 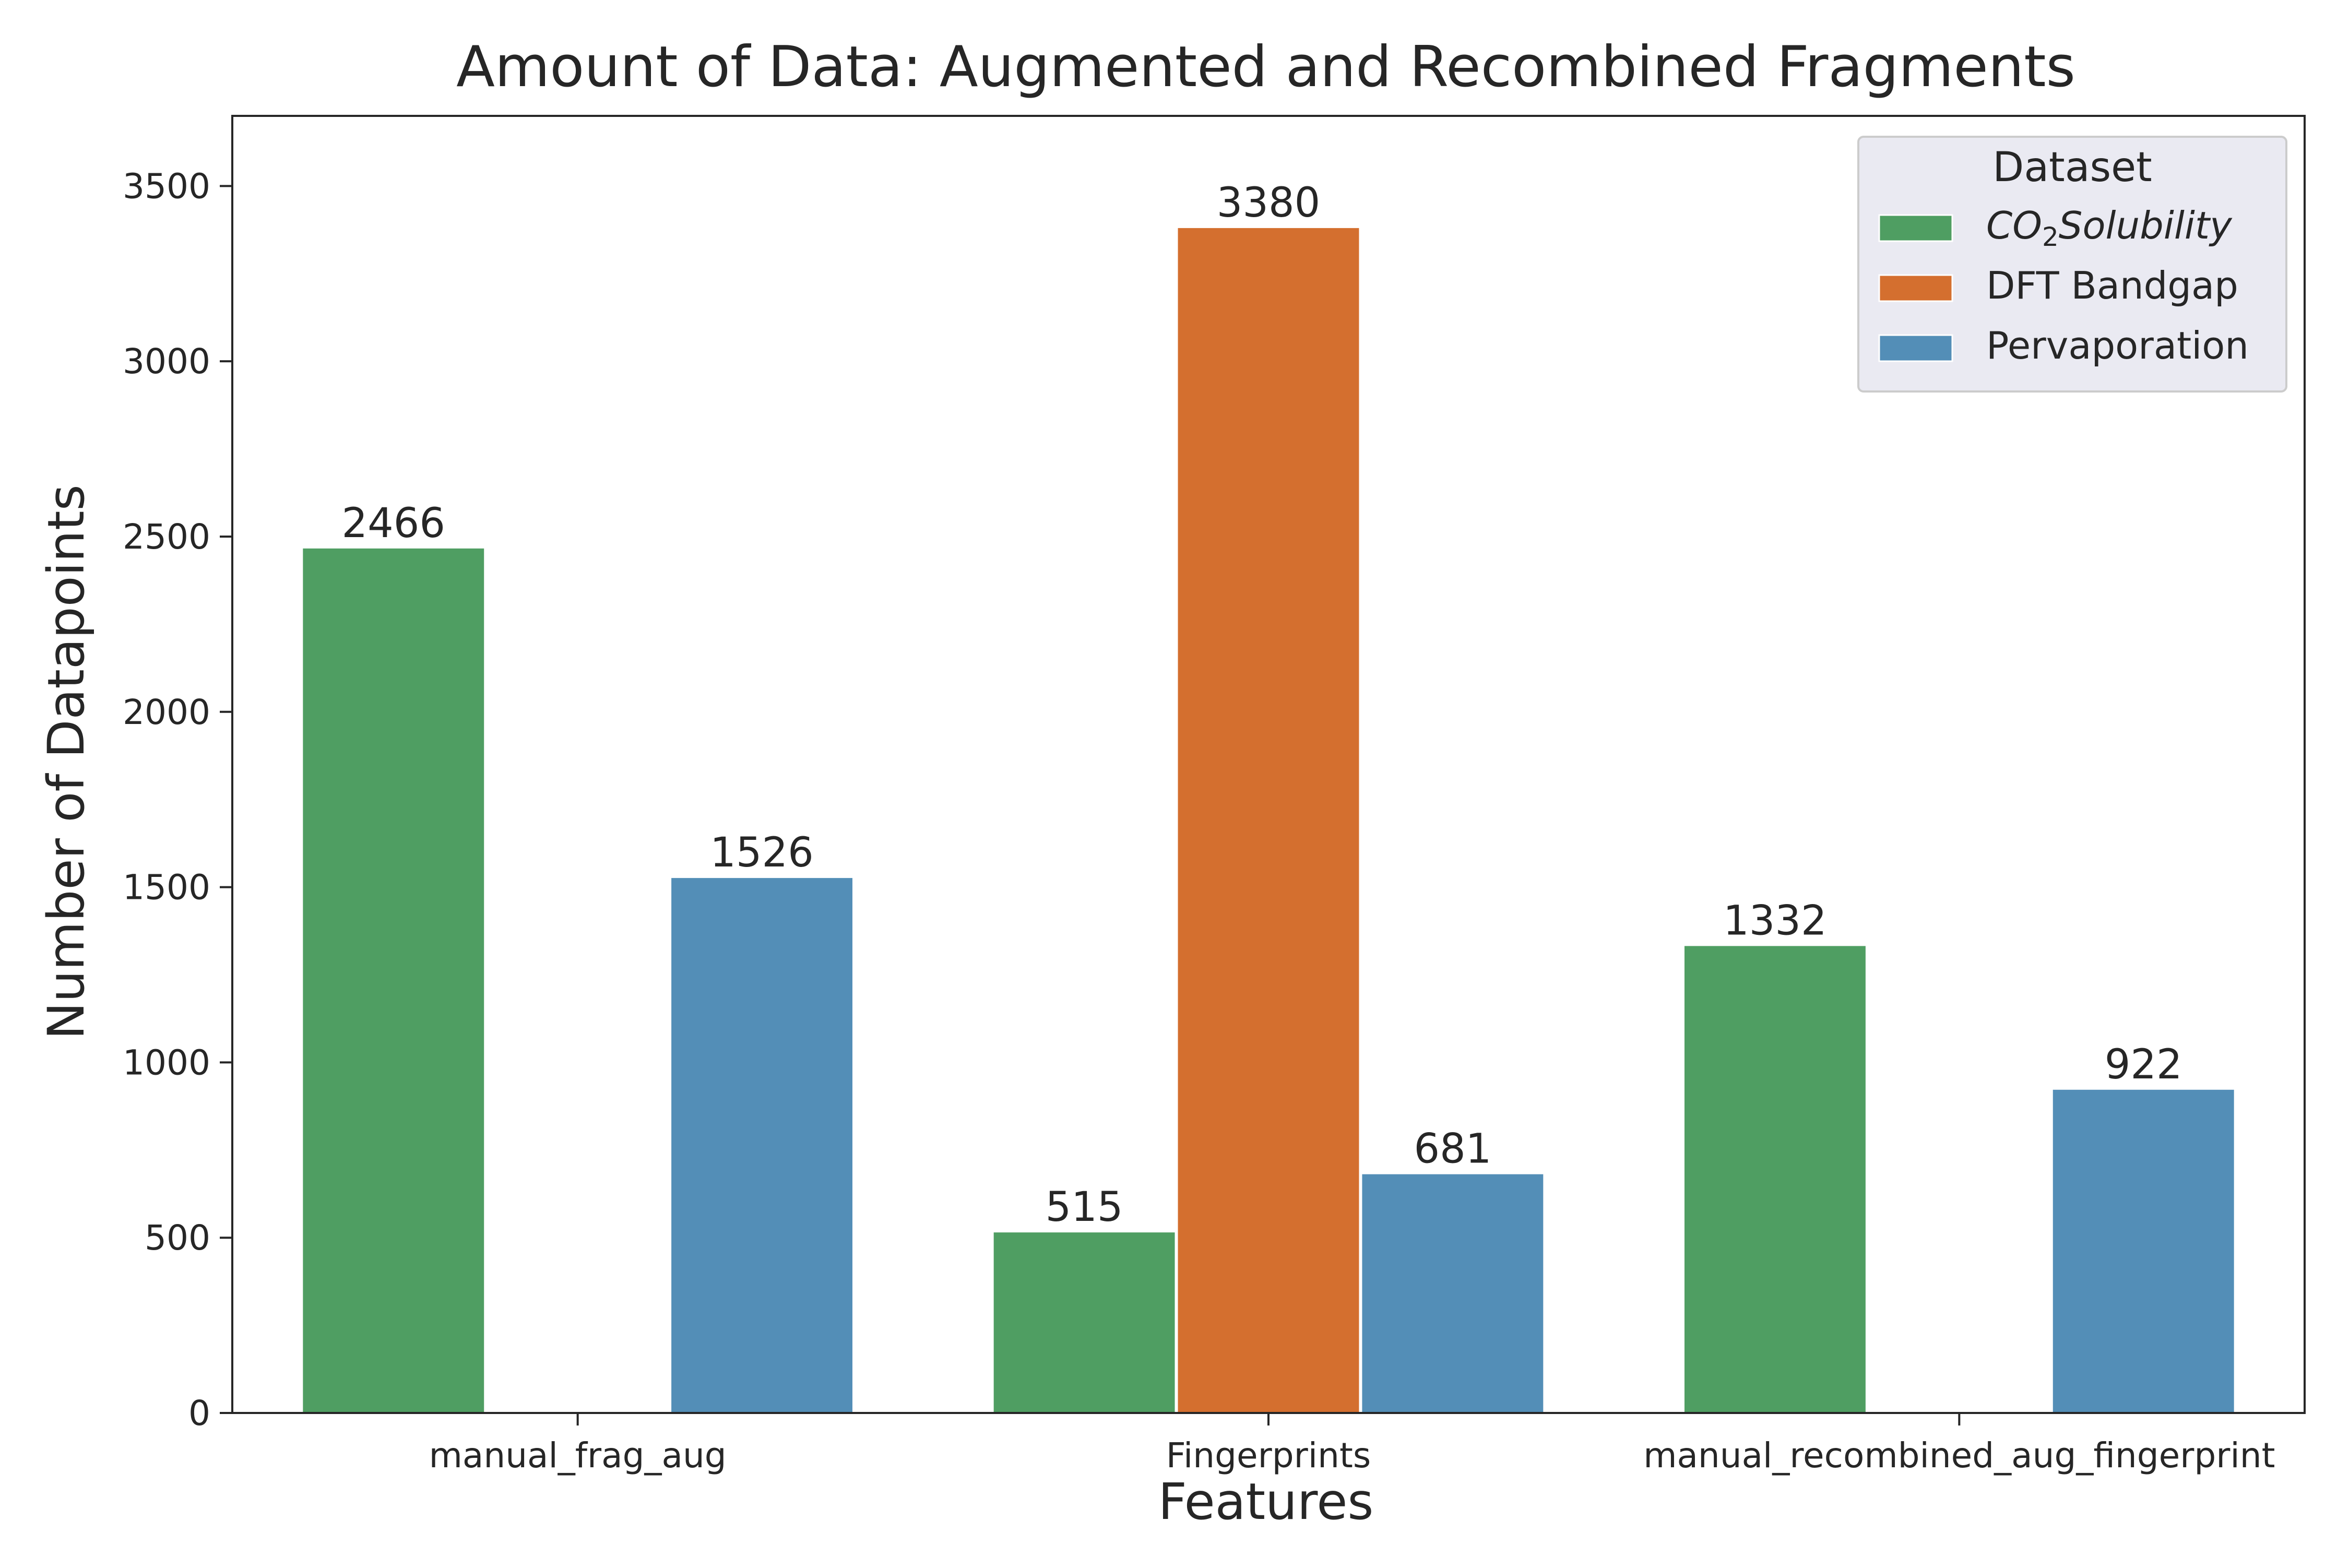 I want to click on legend-entry-label: DFT Bandgap, so click(x=2112, y=285).